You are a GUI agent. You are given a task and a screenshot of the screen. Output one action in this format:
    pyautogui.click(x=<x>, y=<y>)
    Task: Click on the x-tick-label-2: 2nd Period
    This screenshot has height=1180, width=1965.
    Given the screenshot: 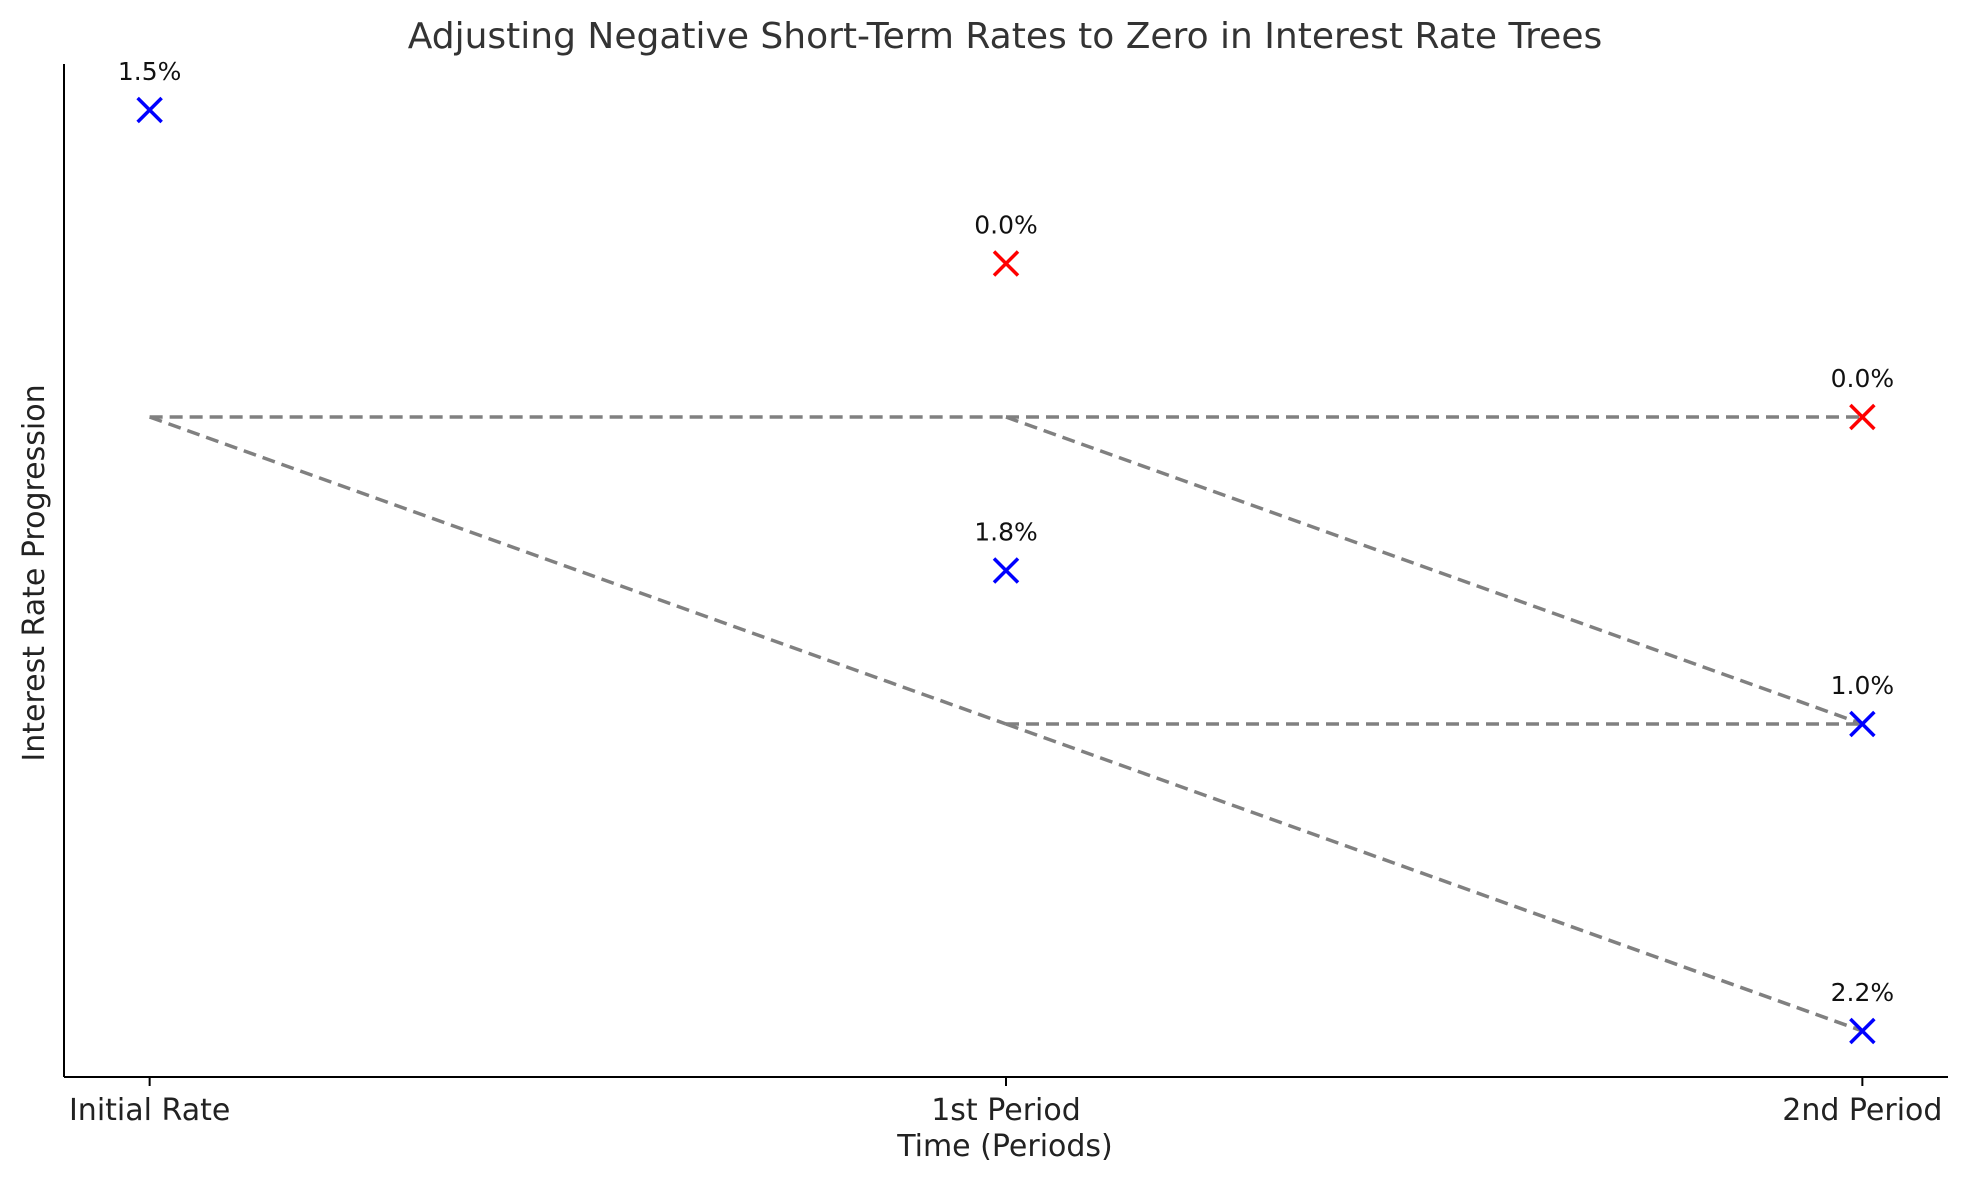 What is the action you would take?
    pyautogui.click(x=1862, y=1110)
    